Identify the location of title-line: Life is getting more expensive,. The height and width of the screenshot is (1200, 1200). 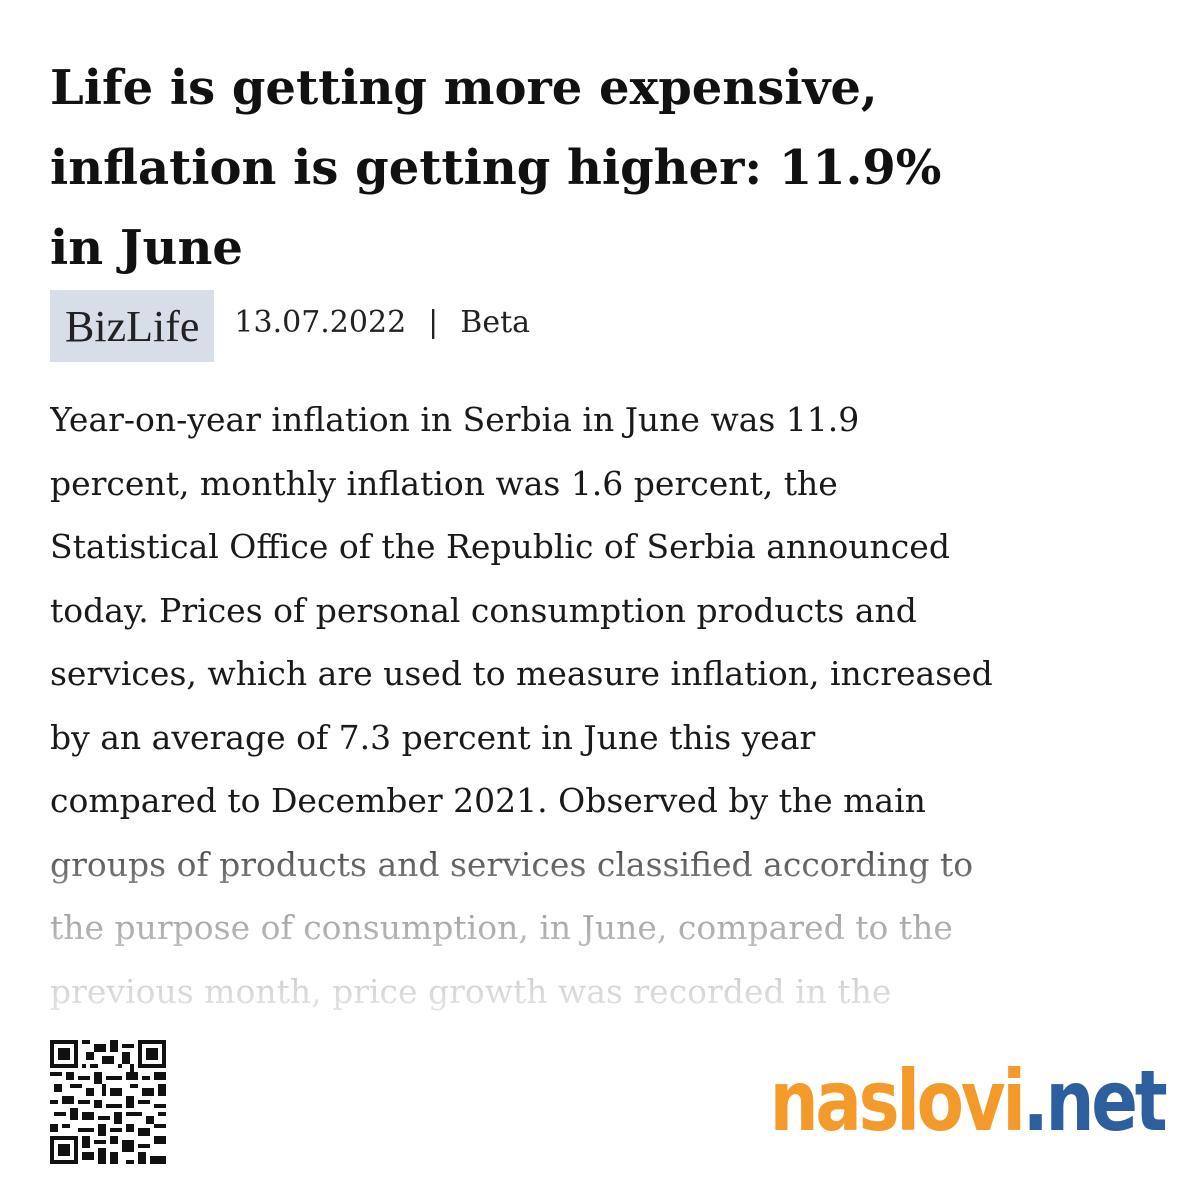
(464, 88).